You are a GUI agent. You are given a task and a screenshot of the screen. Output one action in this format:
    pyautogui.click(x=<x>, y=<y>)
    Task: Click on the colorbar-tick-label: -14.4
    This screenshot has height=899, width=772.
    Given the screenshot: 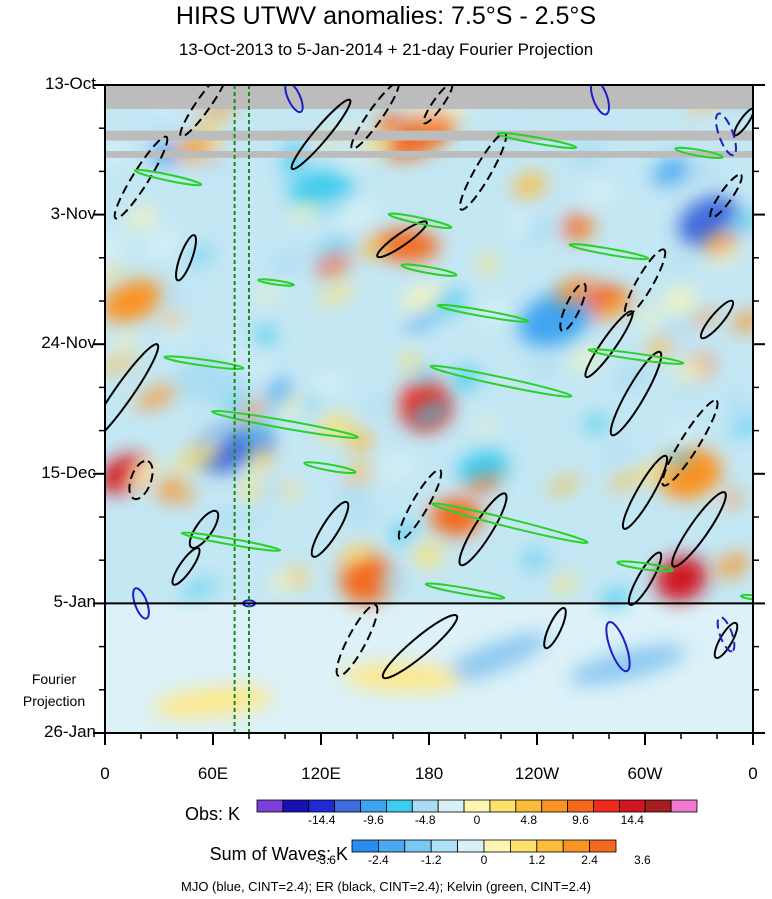 What is the action you would take?
    pyautogui.click(x=322, y=820)
    